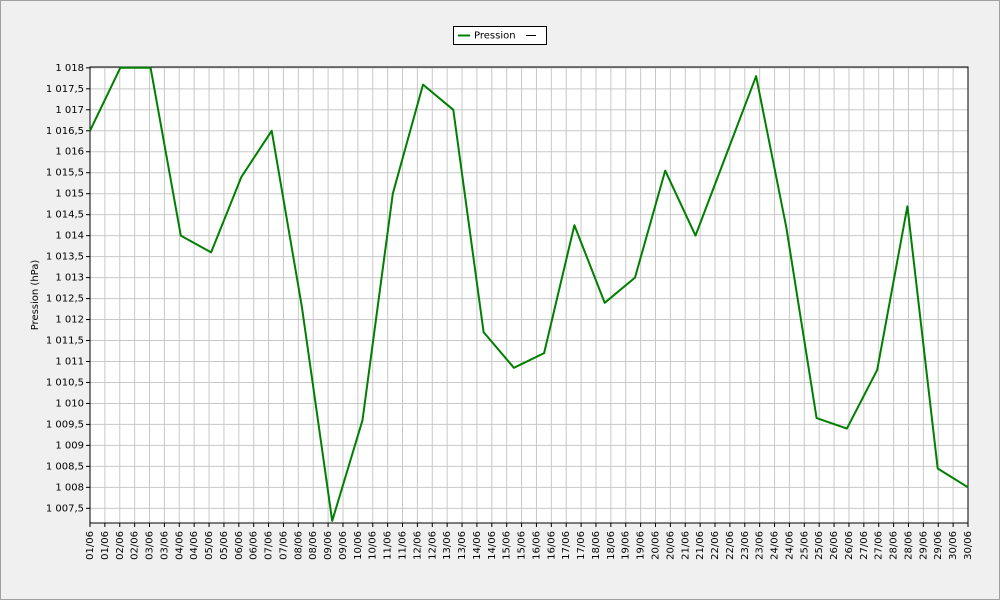  What do you see at coordinates (69, 68) in the screenshot?
I see `y-tick-label: 1 018` at bounding box center [69, 68].